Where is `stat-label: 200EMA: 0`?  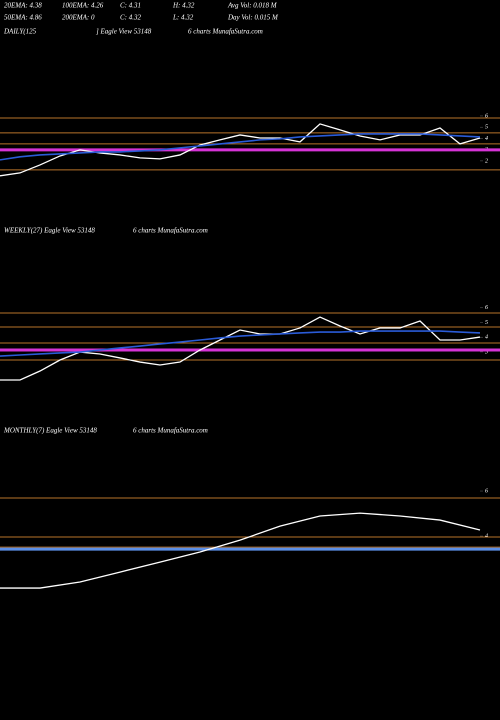
stat-label: 200EMA: 0 is located at coordinates (78, 18).